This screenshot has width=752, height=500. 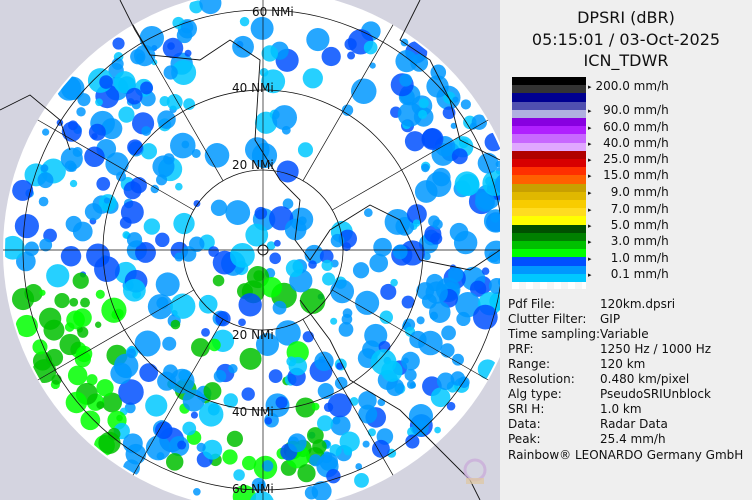 What do you see at coordinates (634, 424) in the screenshot?
I see `info-value: Radar Data` at bounding box center [634, 424].